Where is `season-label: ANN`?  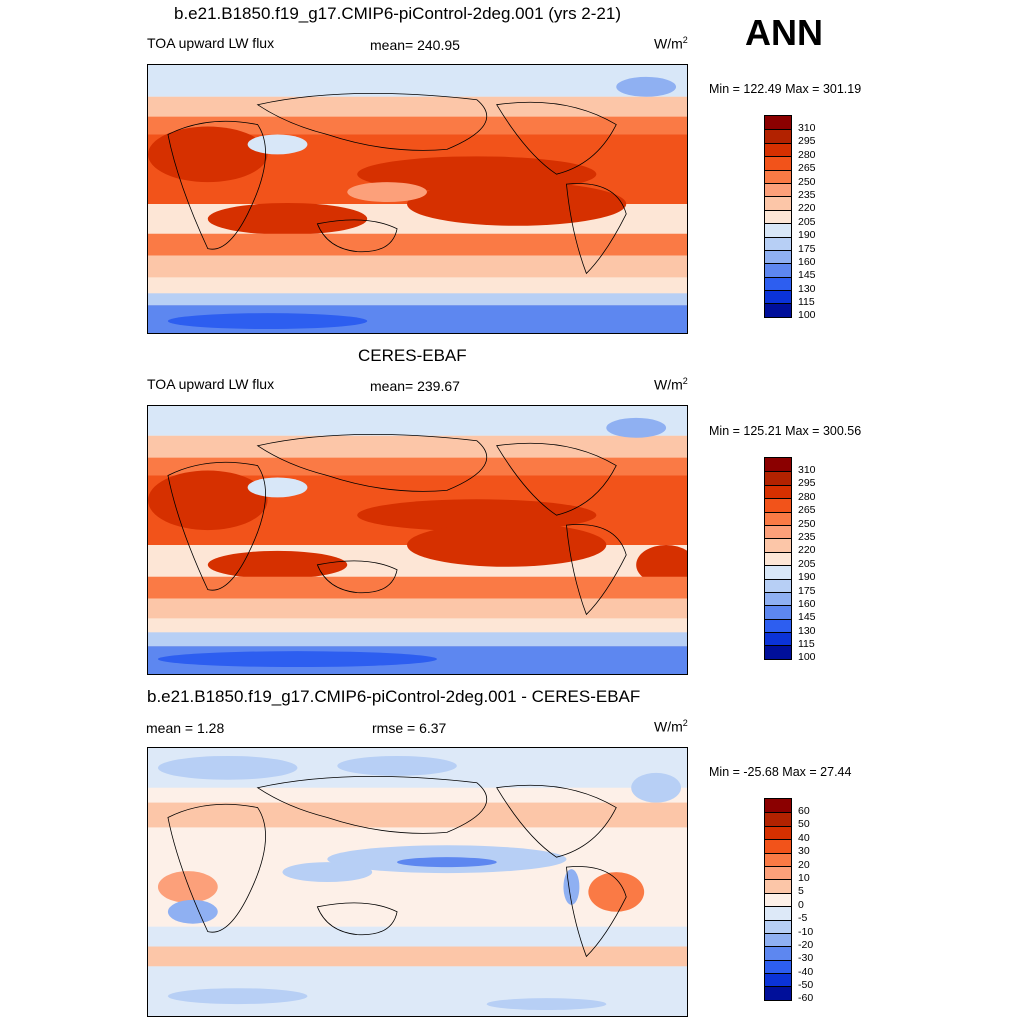
season-label: ANN is located at coordinates (784, 32).